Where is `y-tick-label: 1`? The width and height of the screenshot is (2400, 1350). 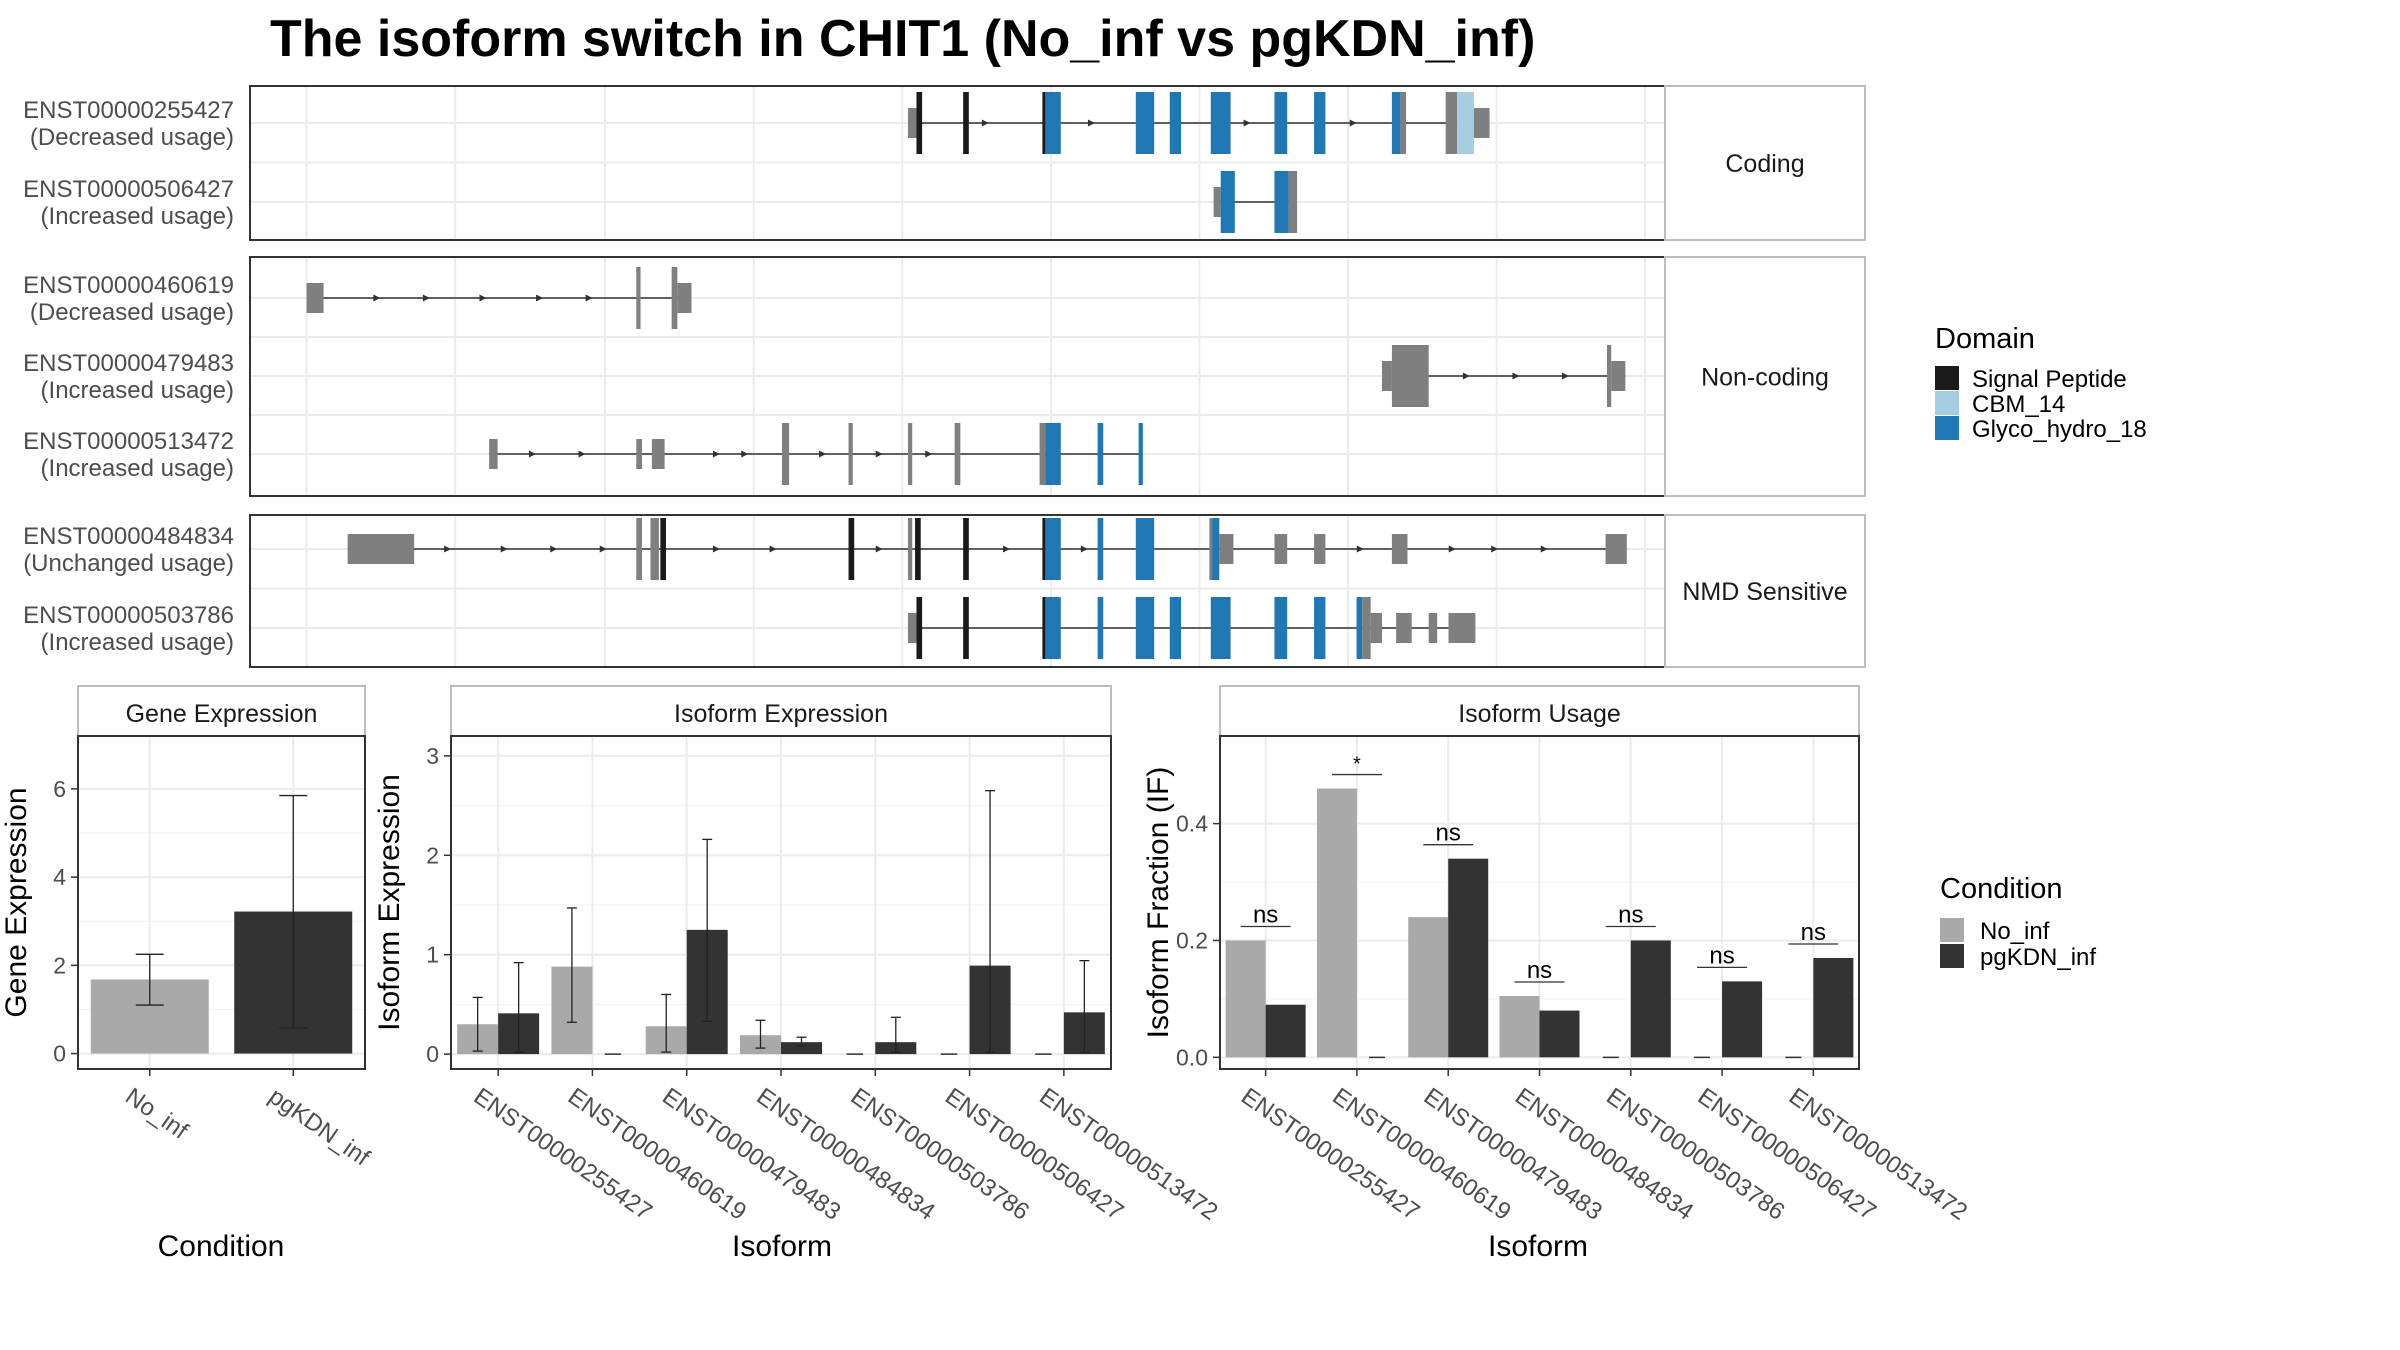 y-tick-label: 1 is located at coordinates (432, 955).